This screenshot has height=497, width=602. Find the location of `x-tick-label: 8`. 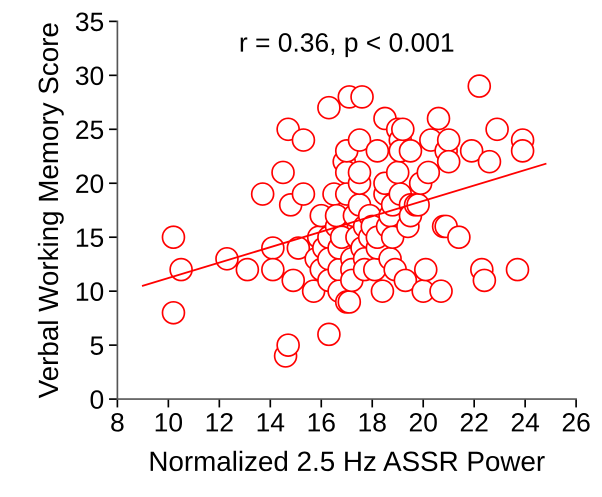

x-tick-label: 8 is located at coordinates (117, 422).